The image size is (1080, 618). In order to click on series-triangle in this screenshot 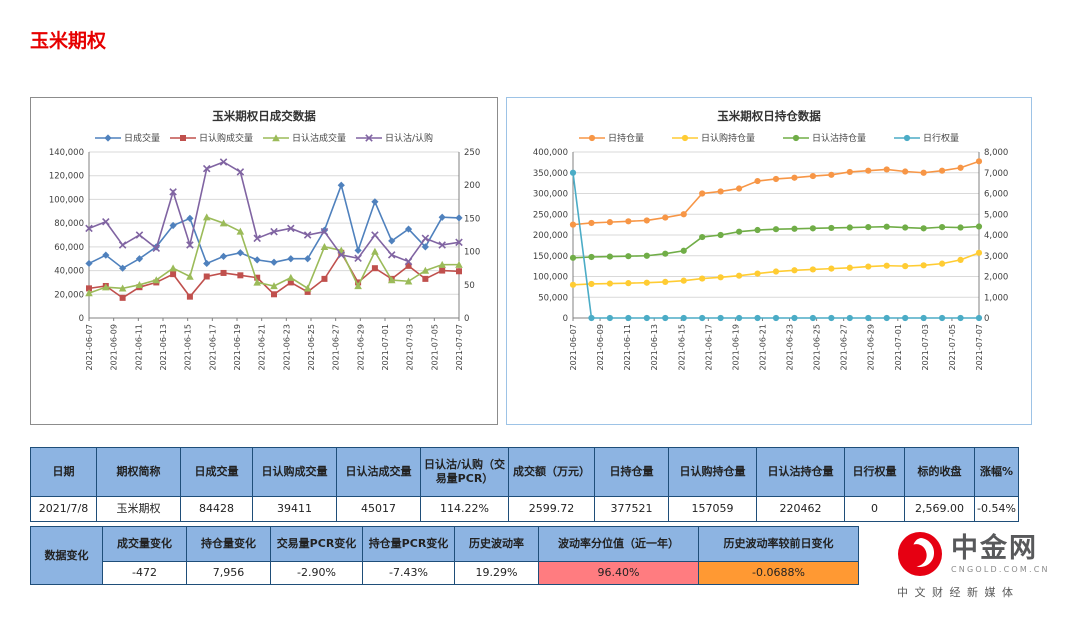, I will do `click(274, 255)`.